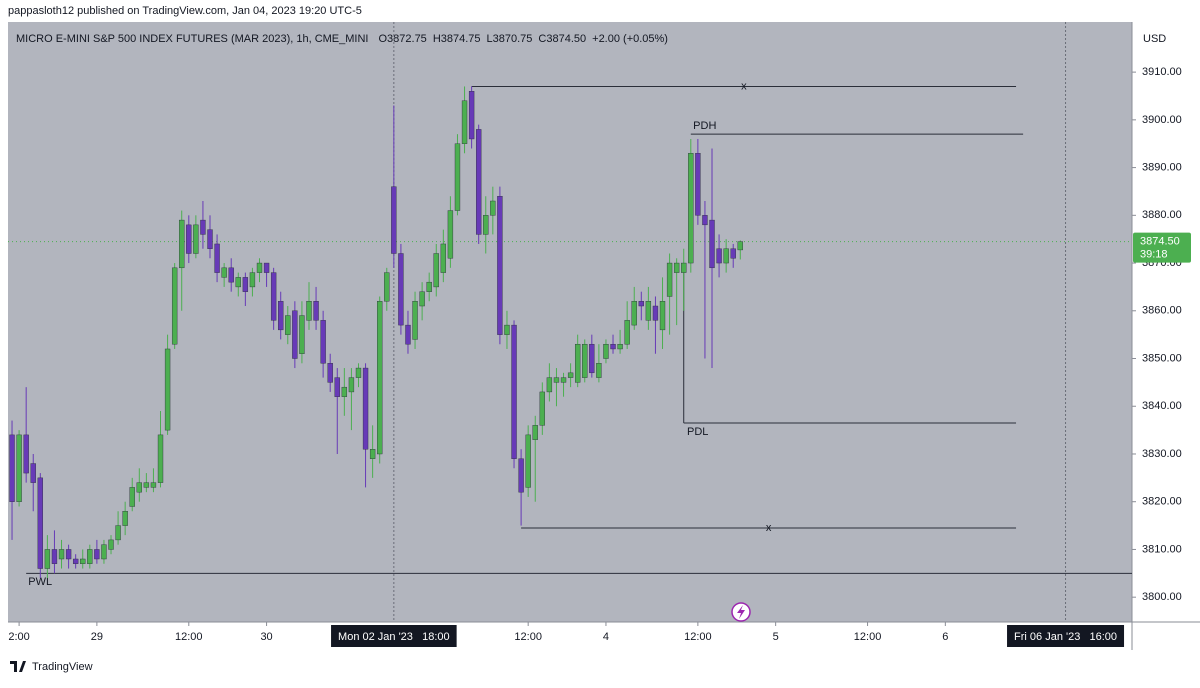  What do you see at coordinates (630, 39) in the screenshot?
I see `legend-change: +2.00 (+0.05%)` at bounding box center [630, 39].